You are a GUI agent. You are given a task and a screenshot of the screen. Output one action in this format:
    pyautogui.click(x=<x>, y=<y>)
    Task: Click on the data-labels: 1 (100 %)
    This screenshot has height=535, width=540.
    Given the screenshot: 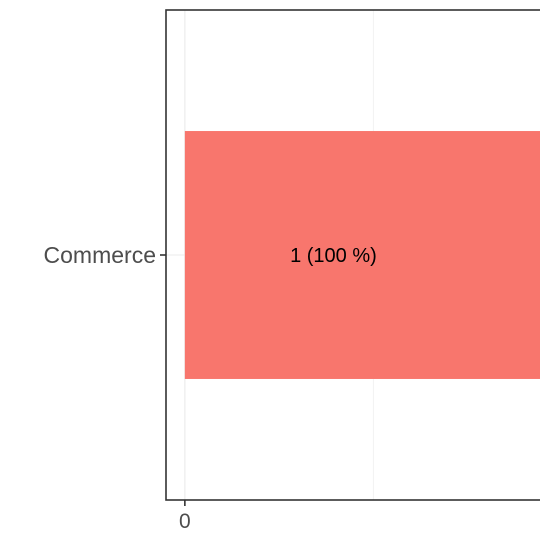 What is the action you would take?
    pyautogui.click(x=333, y=256)
    